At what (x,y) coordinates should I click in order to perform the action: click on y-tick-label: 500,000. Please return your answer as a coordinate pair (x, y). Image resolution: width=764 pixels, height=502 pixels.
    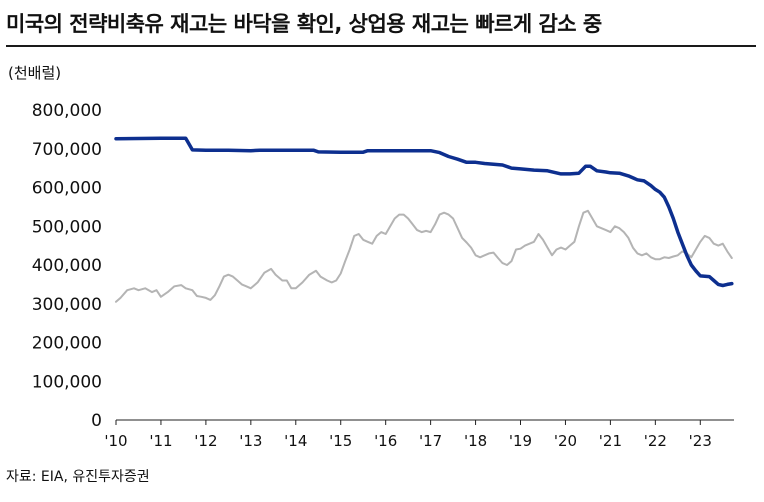
    Looking at the image, I should click on (67, 227).